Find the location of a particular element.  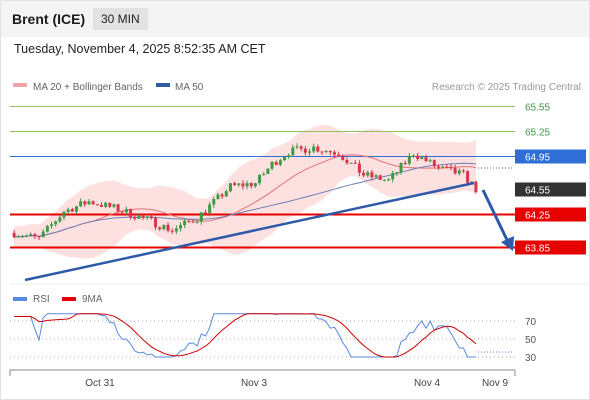

timeframe-badge: 30 MIN is located at coordinates (120, 19).